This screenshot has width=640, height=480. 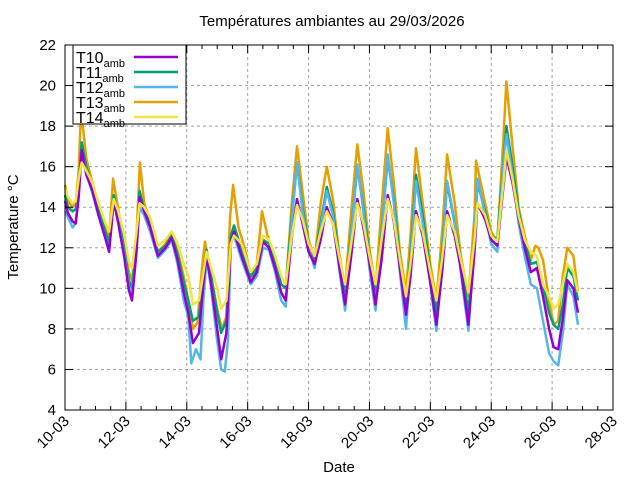 I want to click on y-tick-label: 22, so click(x=47, y=45).